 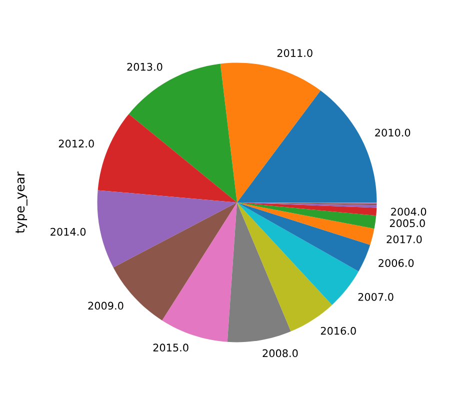 I want to click on slice-label: 2005.0, so click(x=407, y=223).